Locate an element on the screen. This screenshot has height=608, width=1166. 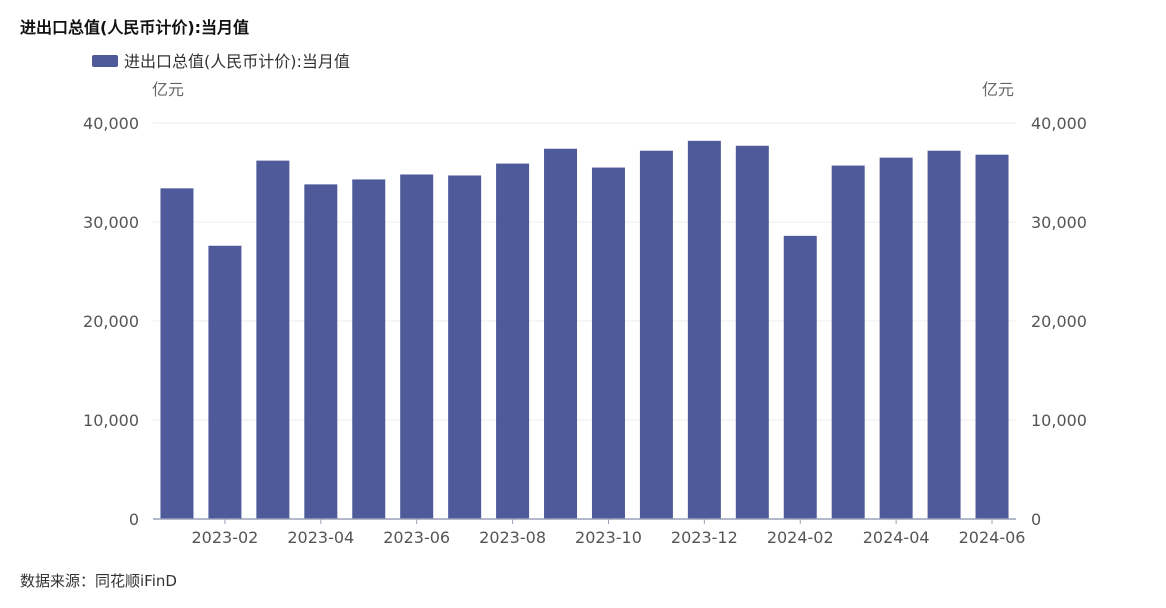
y-tick-label-right: 40,000 is located at coordinates (1059, 123).